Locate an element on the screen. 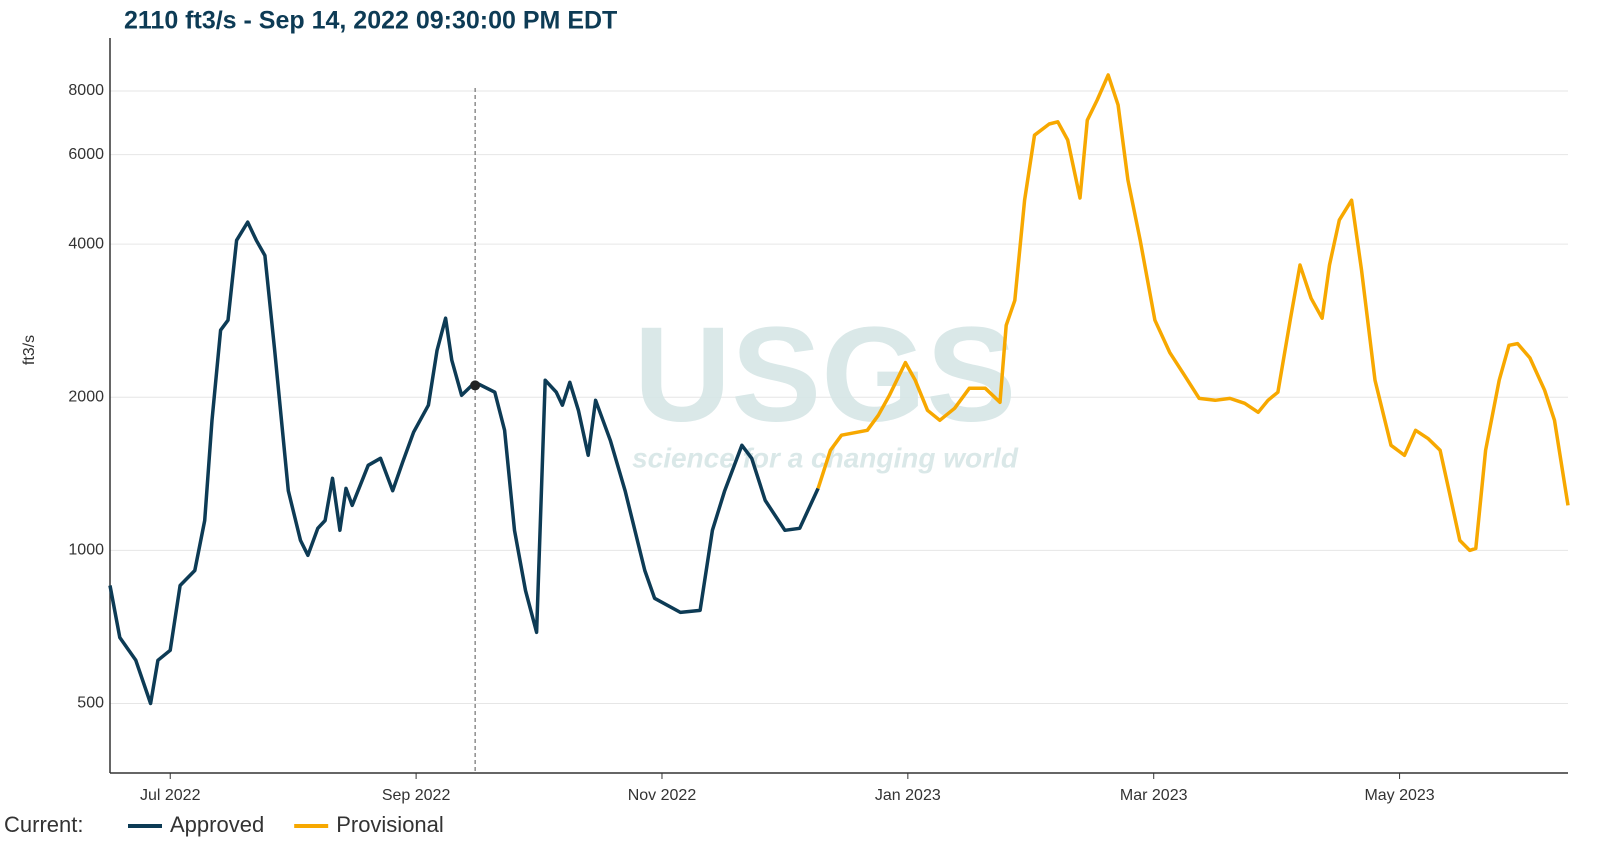  y-tick-label: 500 is located at coordinates (90, 703).